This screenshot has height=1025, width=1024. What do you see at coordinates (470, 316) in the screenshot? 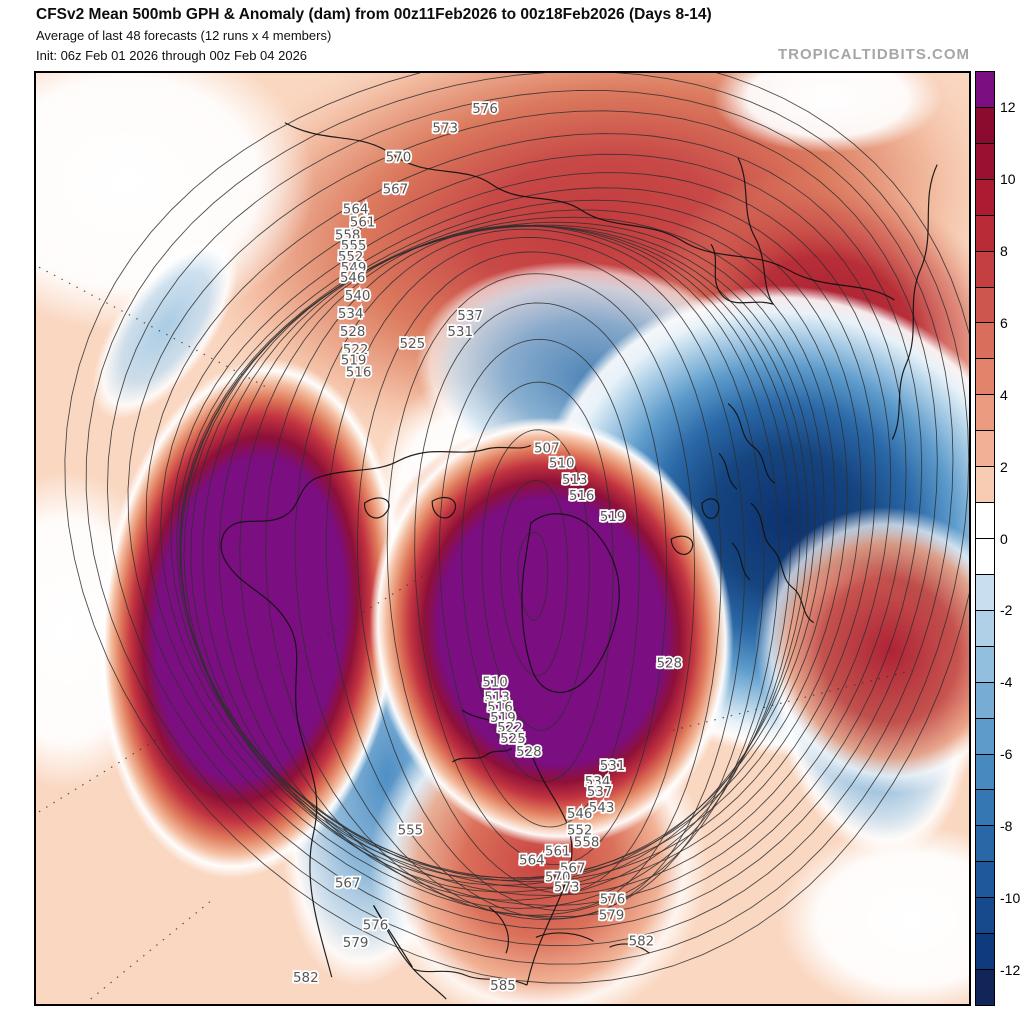
I see `contour-label: 537` at bounding box center [470, 316].